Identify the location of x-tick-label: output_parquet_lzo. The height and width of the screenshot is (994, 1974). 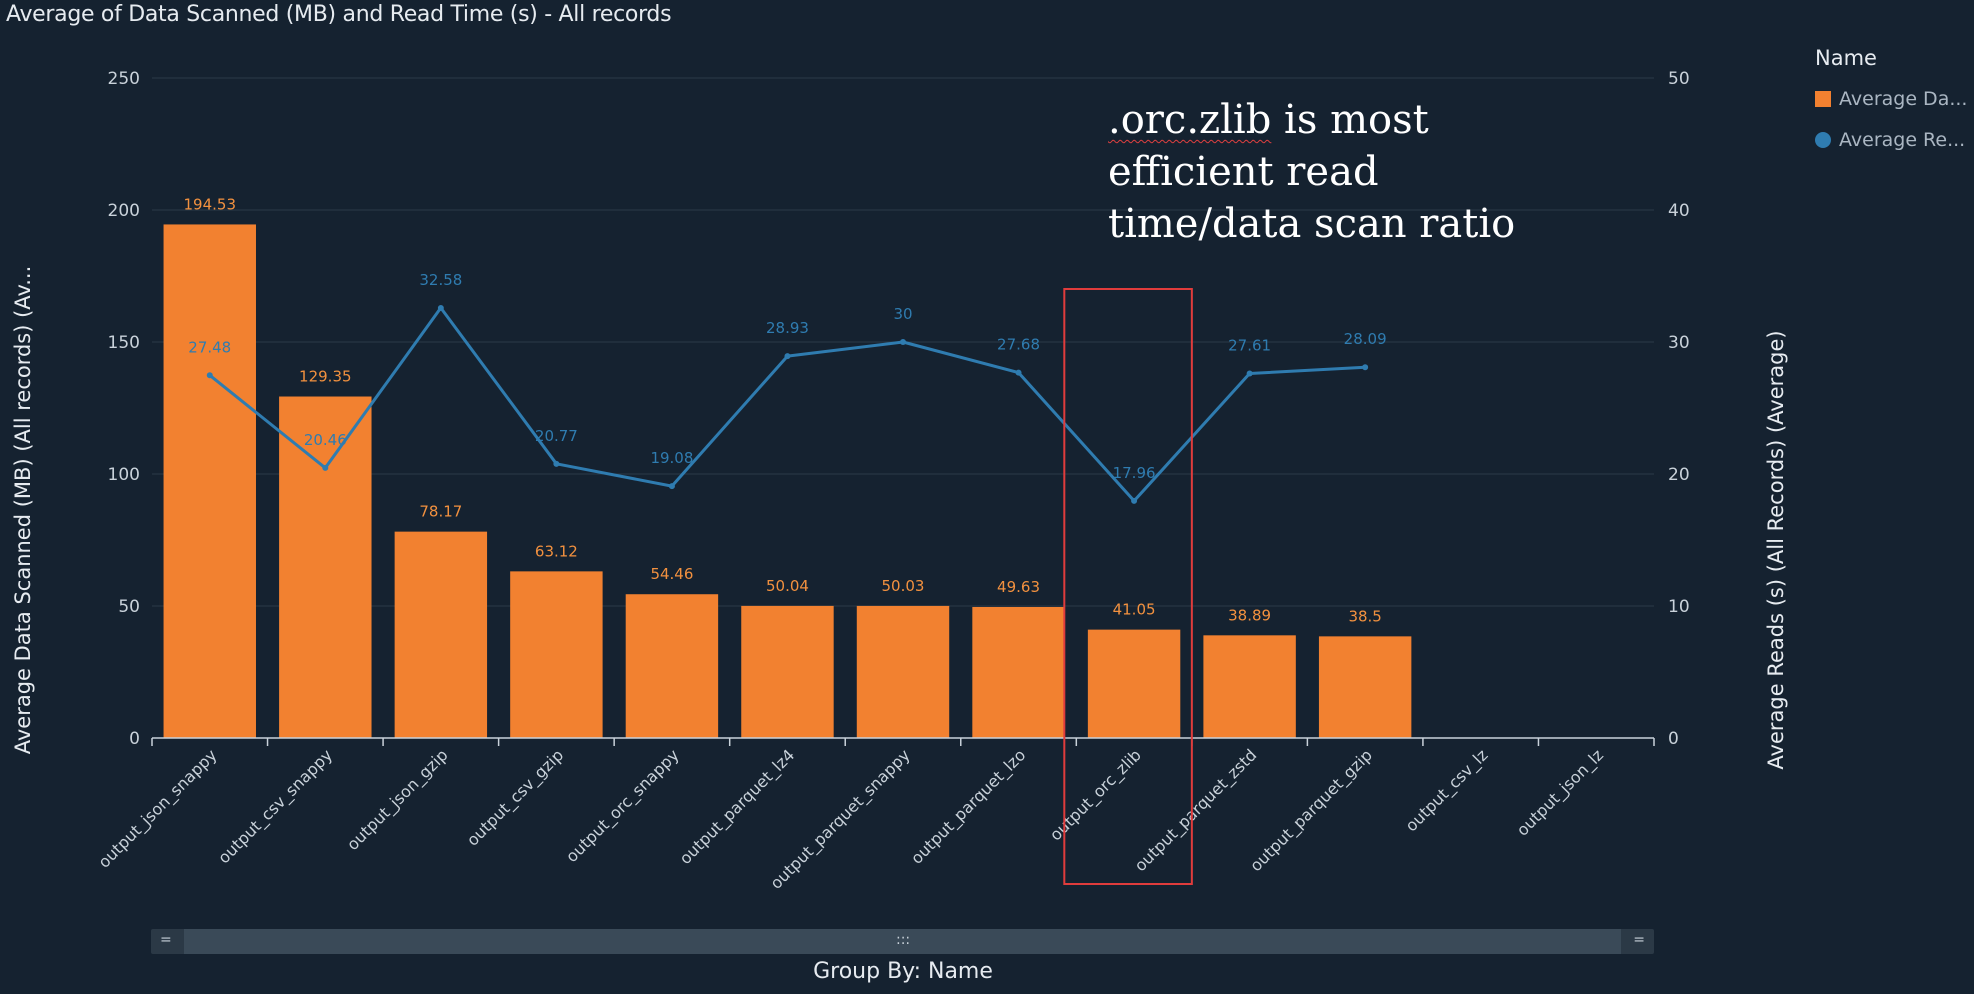
(968, 806).